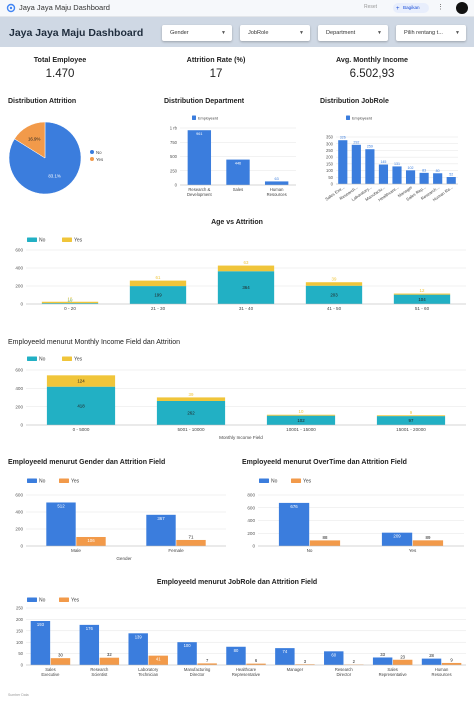  I want to click on x-tick-label: Research, so click(99, 669).